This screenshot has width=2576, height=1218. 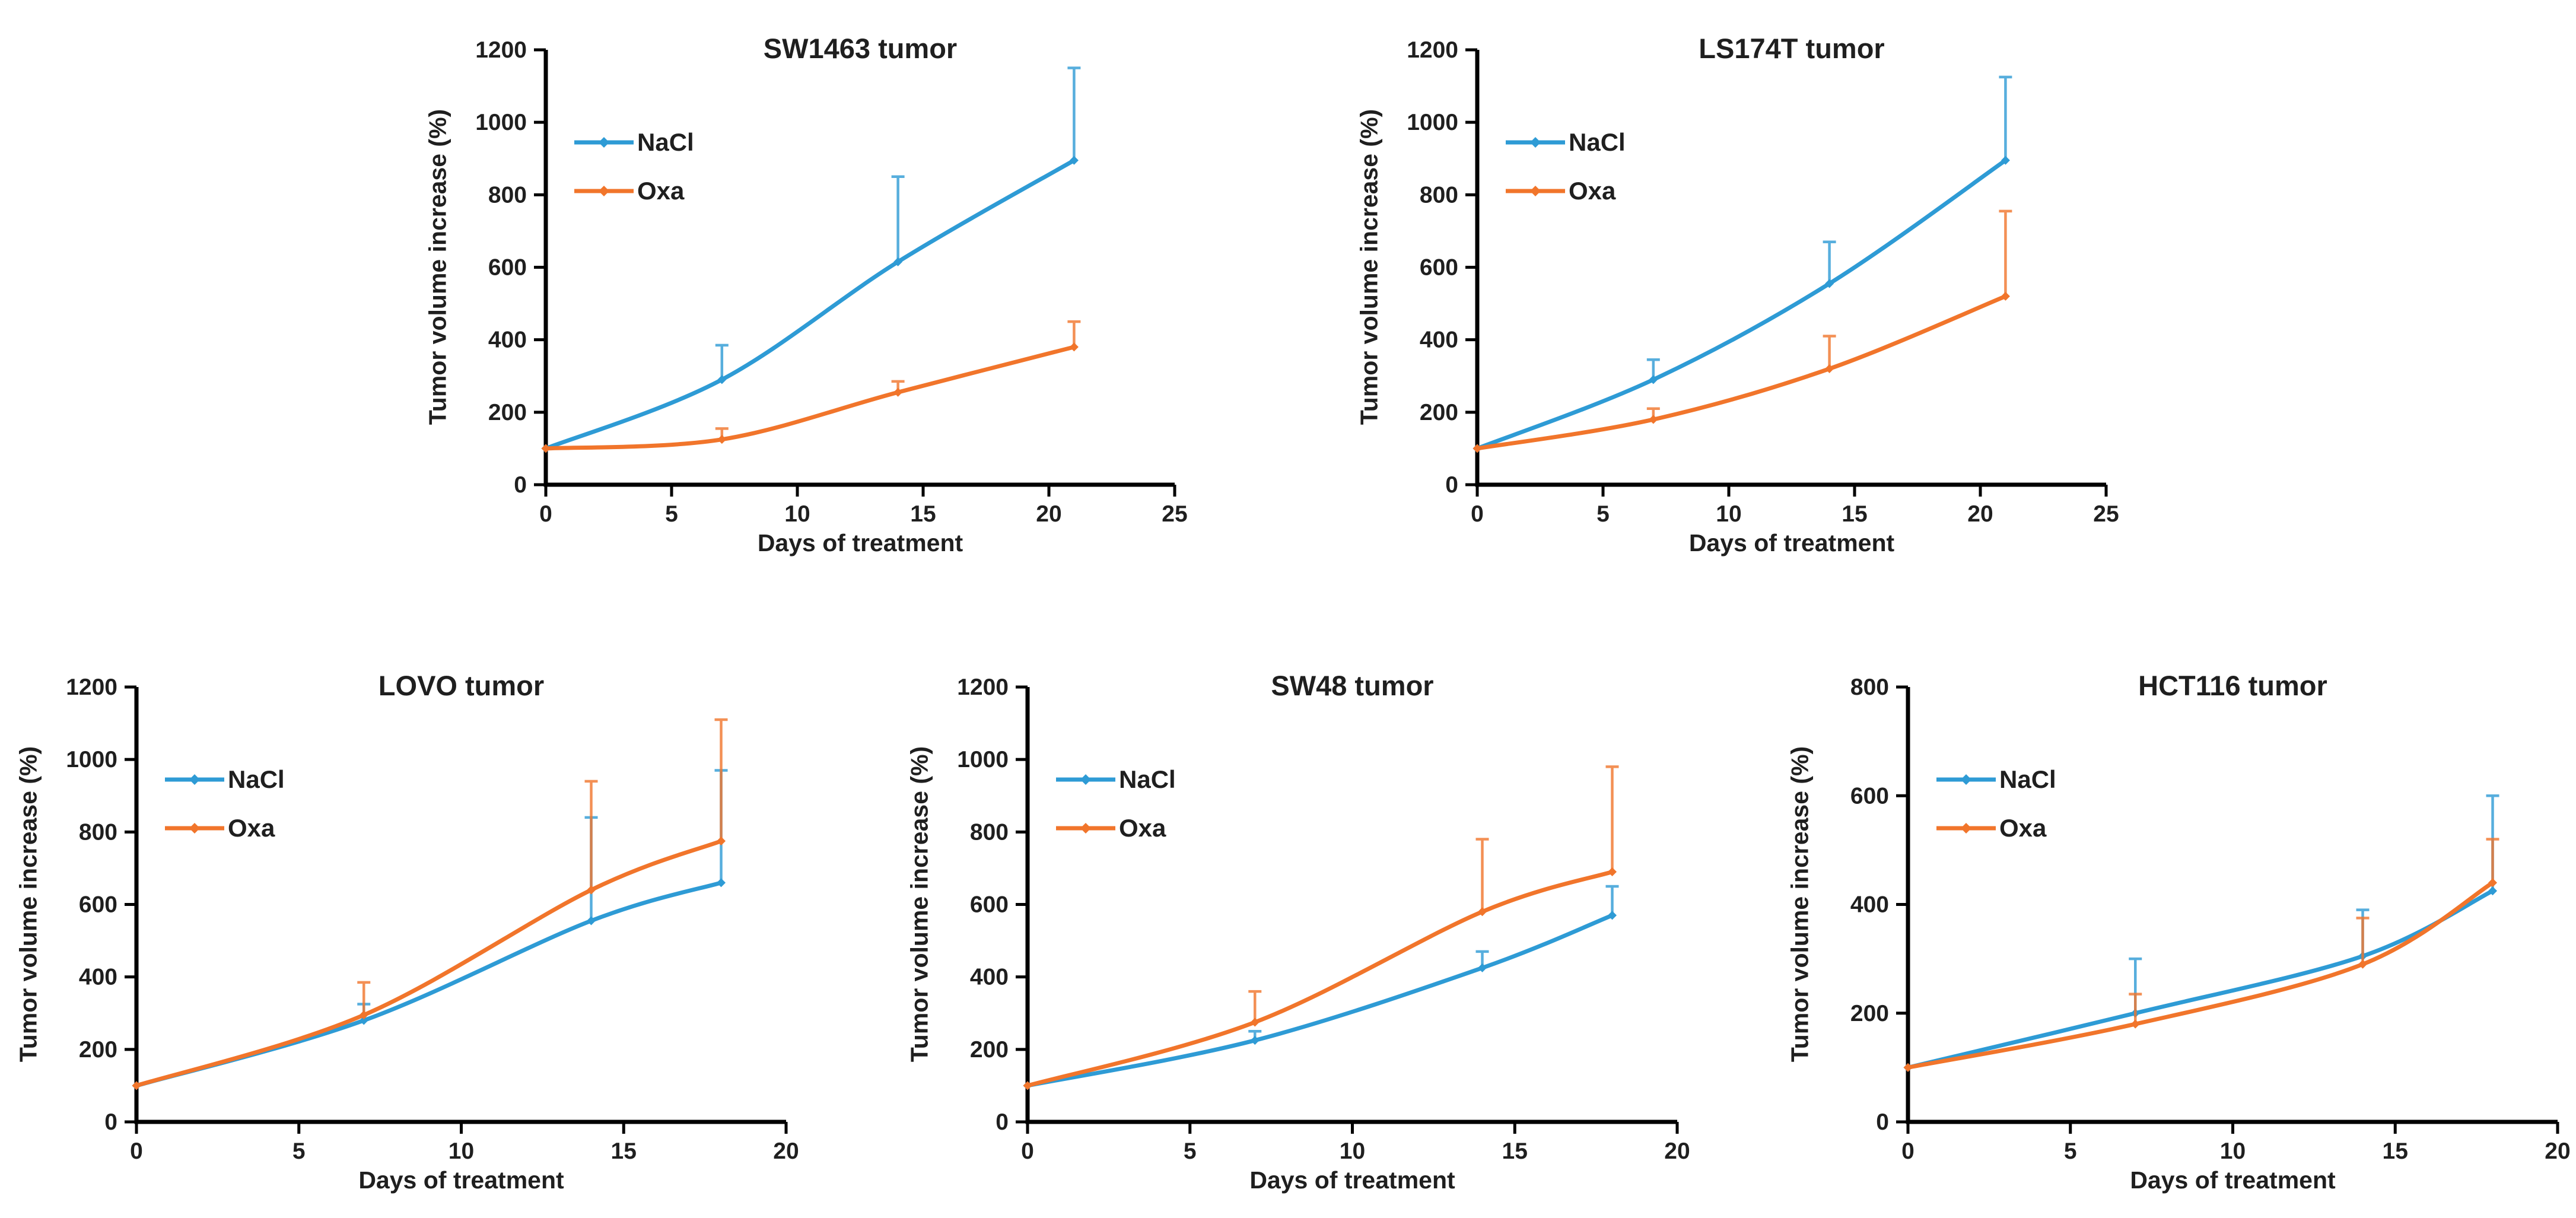 I want to click on y-tick-label: 600, so click(x=989, y=905).